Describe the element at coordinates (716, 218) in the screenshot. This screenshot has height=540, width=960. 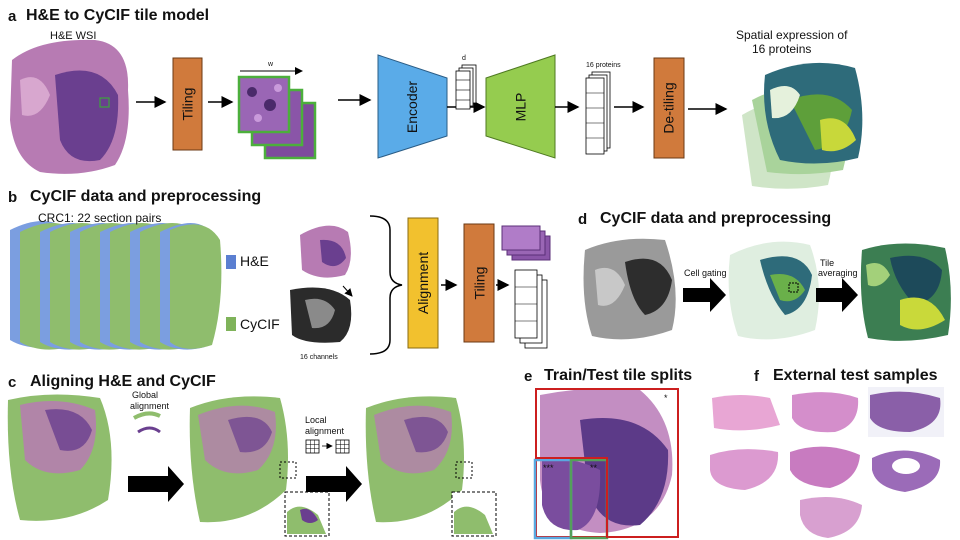
I see `panel-d-title: CyCIF data and preprocessing` at that location.